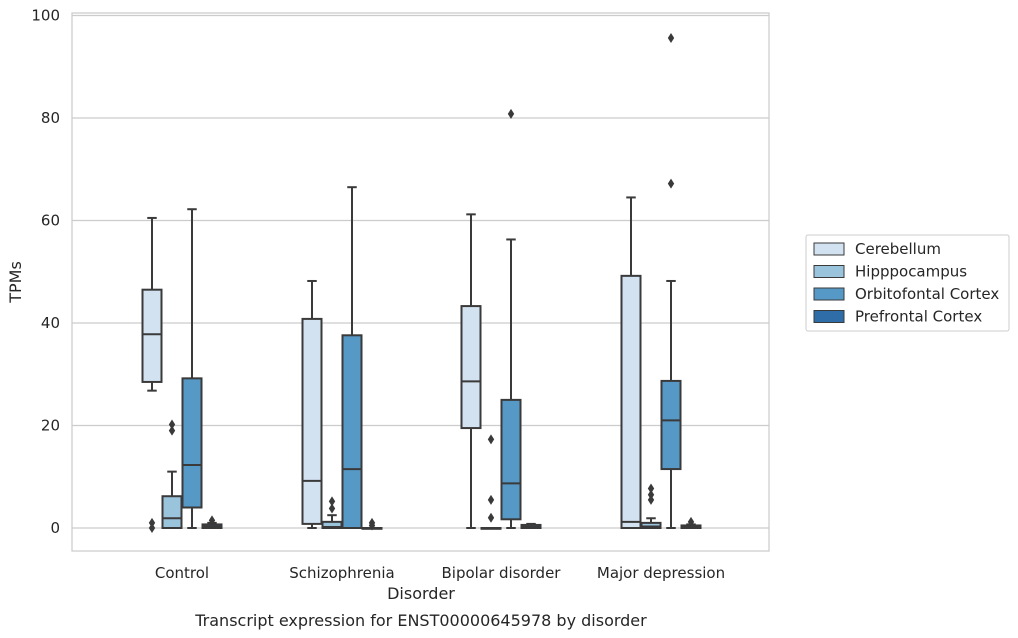 The width and height of the screenshot is (1018, 638). What do you see at coordinates (421, 593) in the screenshot?
I see `x-axis-label: Disorder` at bounding box center [421, 593].